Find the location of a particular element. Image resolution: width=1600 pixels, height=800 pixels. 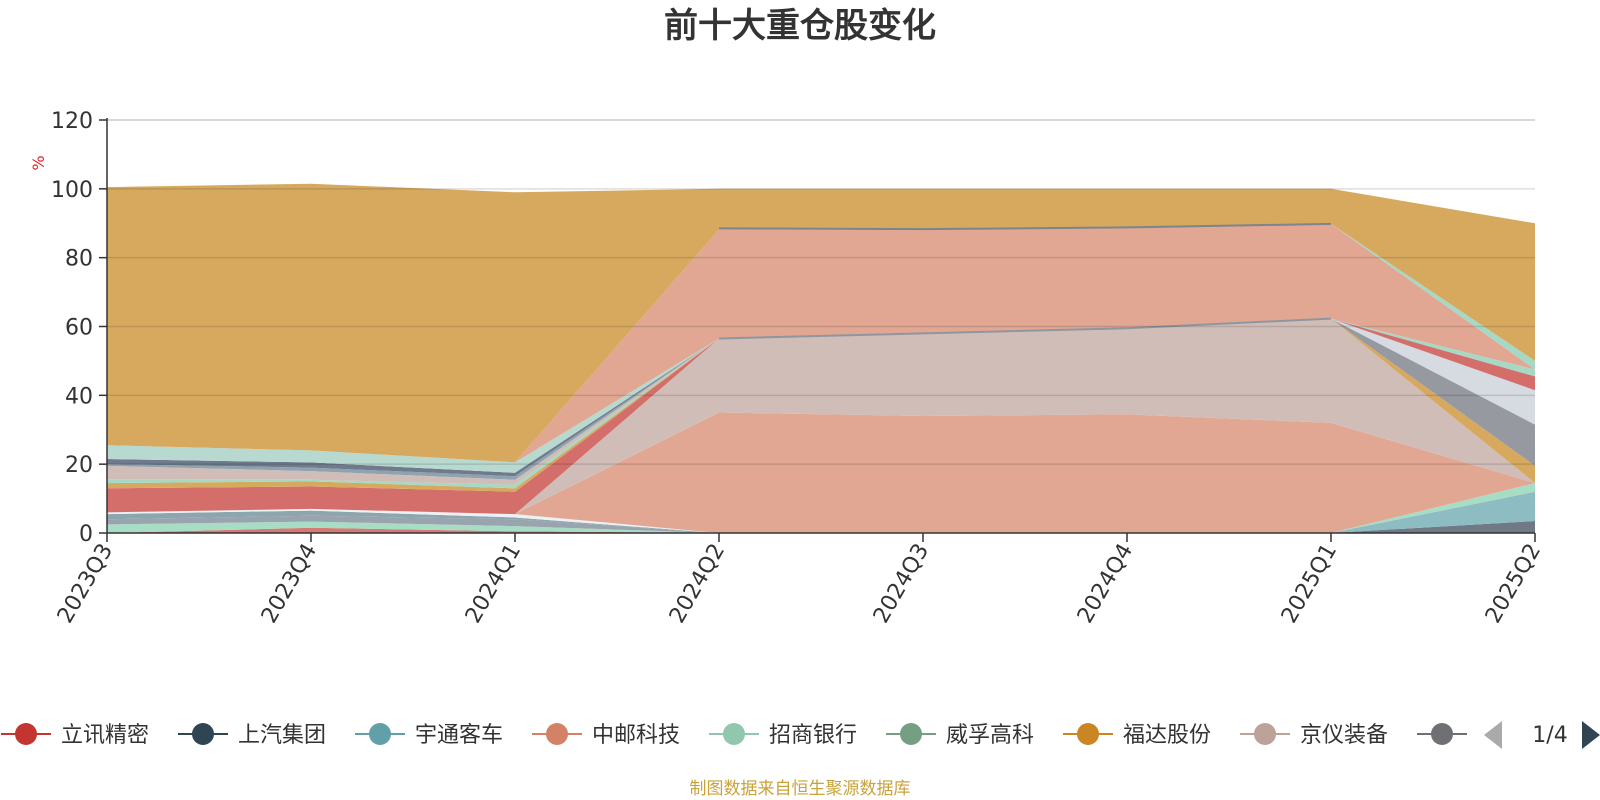

x-tick-label: 2025Q1 is located at coordinates (1309, 584).